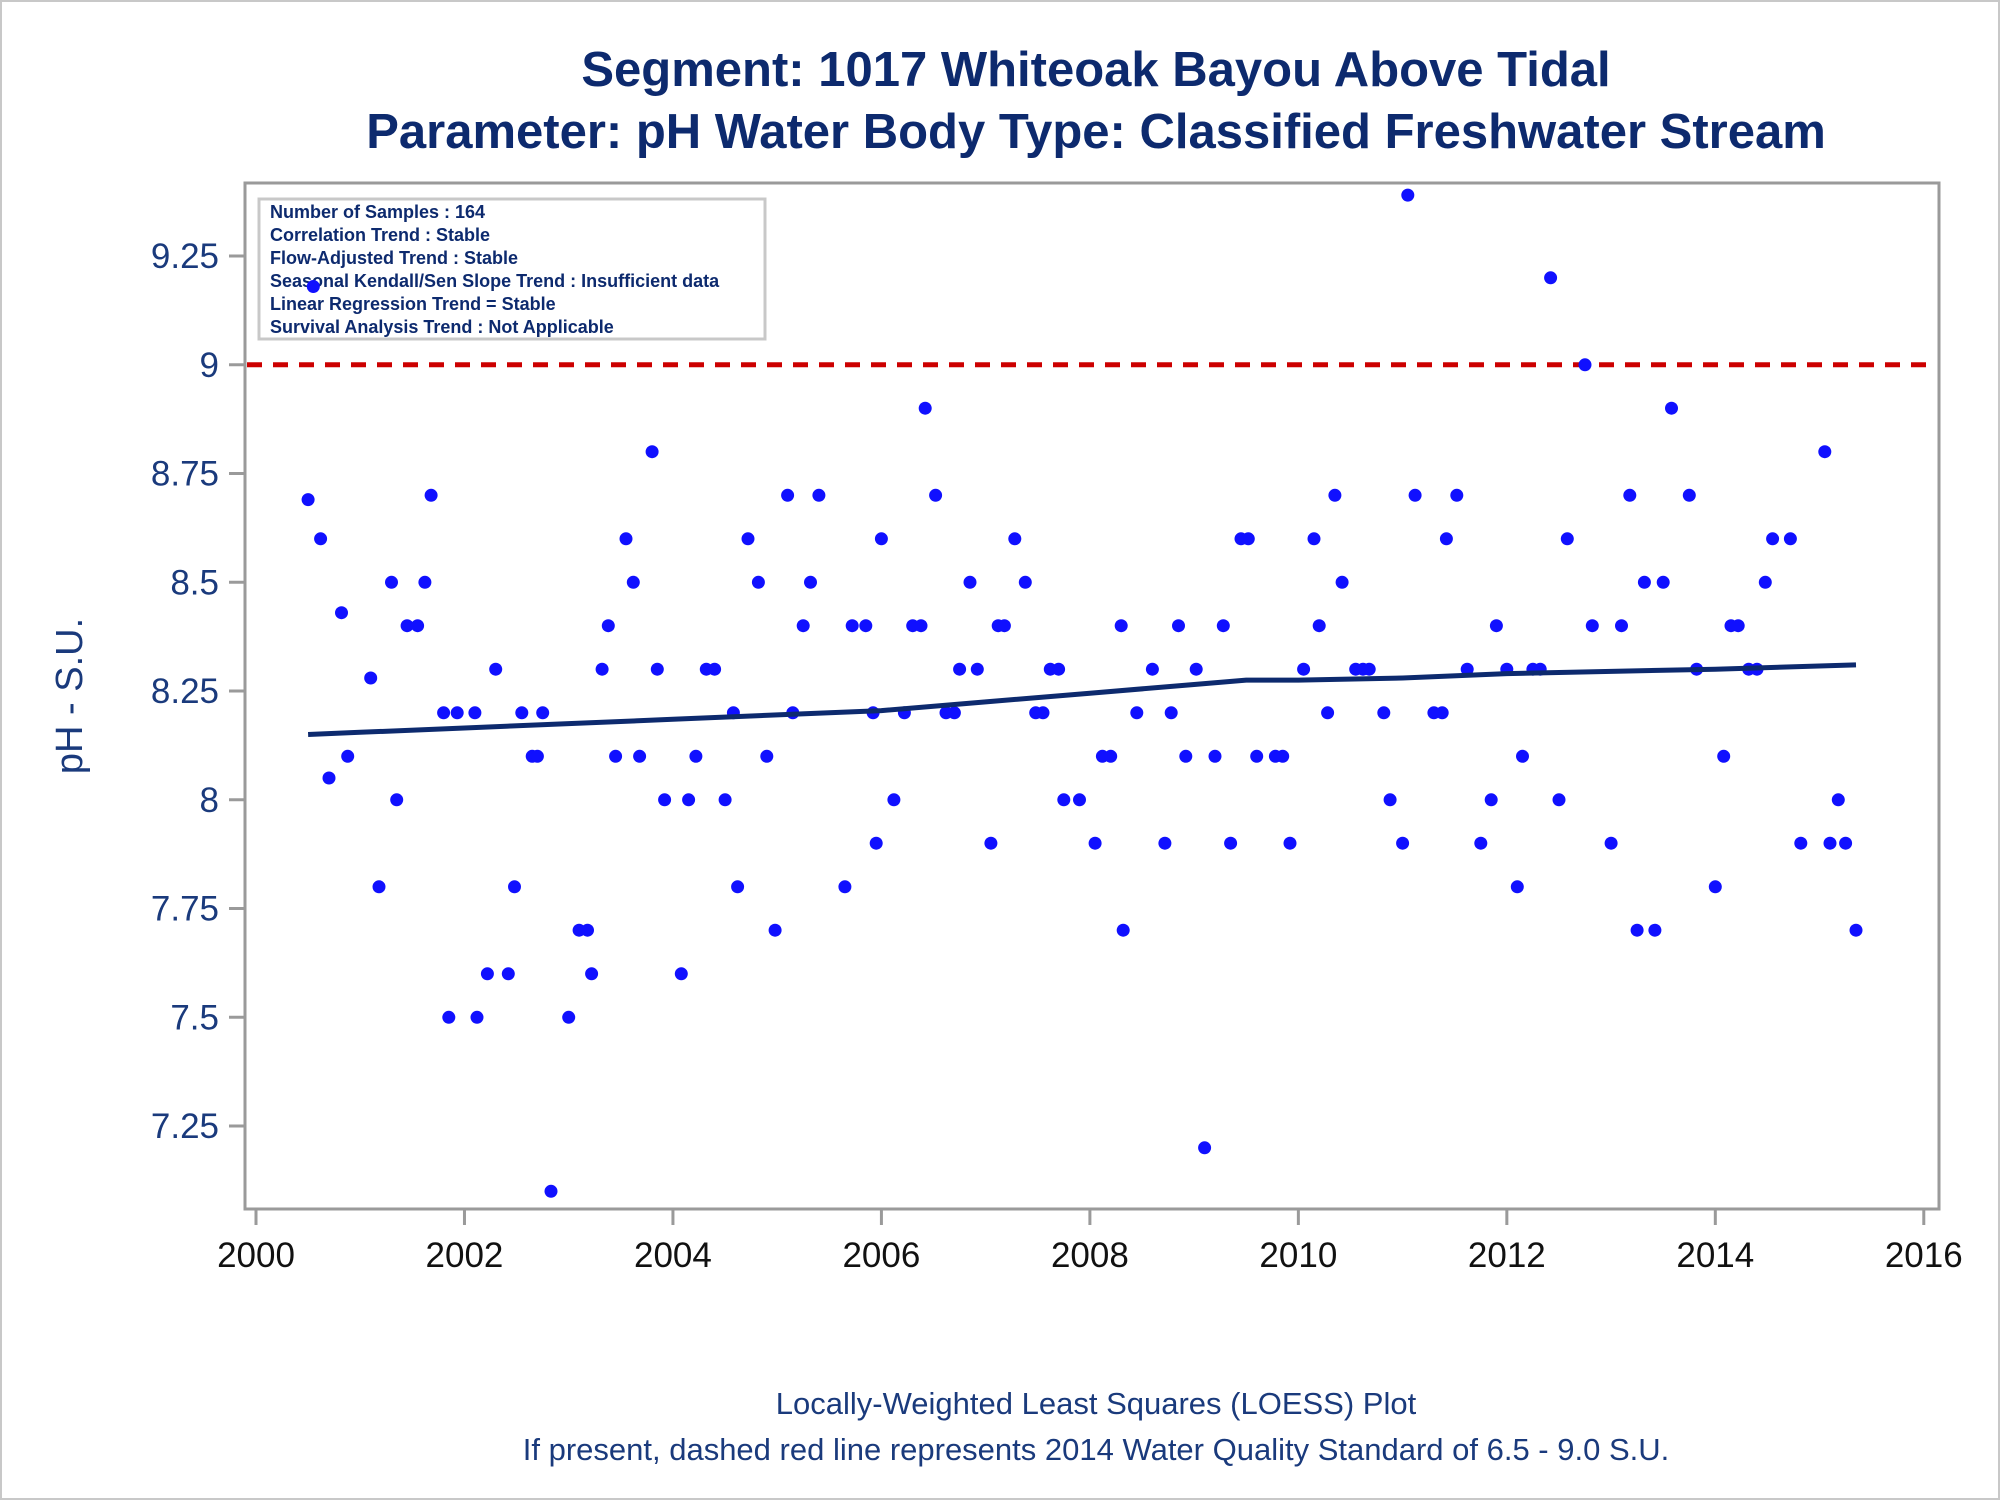 The height and width of the screenshot is (1503, 2000). What do you see at coordinates (70, 696) in the screenshot?
I see `y-axis-label: pH - S.U.` at bounding box center [70, 696].